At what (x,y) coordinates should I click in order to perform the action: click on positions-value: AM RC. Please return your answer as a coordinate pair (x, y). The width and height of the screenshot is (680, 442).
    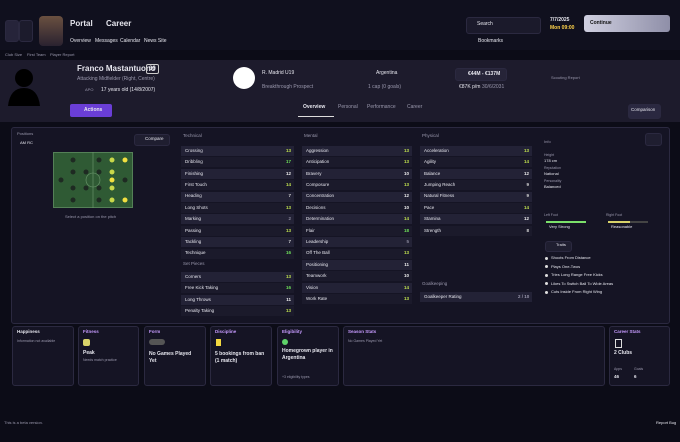
    Looking at the image, I should click on (26, 142).